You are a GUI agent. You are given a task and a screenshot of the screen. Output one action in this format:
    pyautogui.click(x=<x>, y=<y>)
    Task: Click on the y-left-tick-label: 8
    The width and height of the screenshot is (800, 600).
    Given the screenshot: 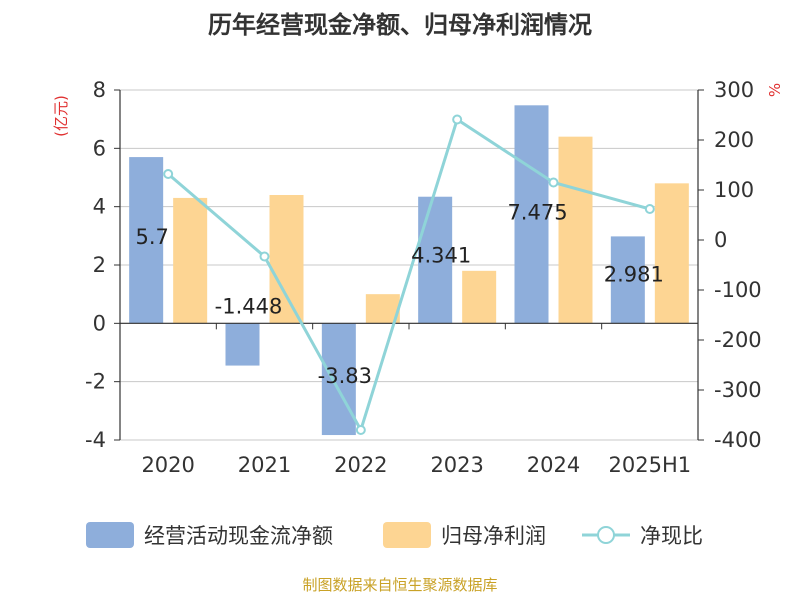 What is the action you would take?
    pyautogui.click(x=99, y=90)
    